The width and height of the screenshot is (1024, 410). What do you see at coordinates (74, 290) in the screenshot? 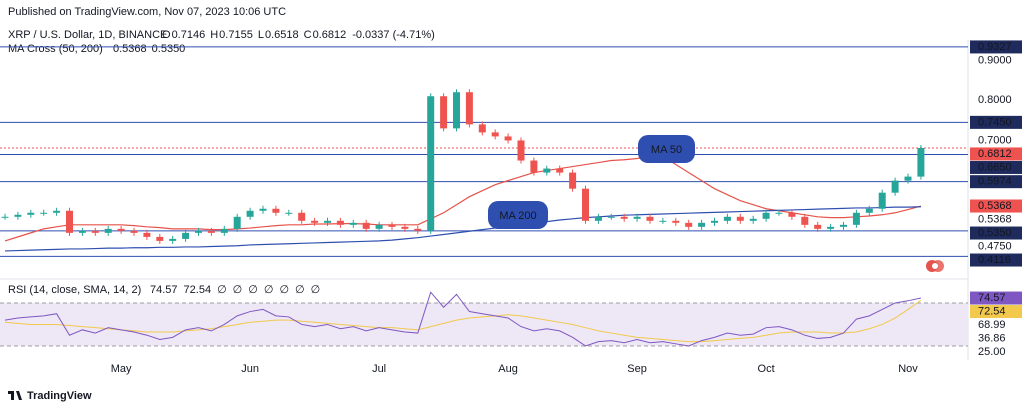
I see `rsi-title: RSI (14, close, SMA, 14, 2)` at bounding box center [74, 290].